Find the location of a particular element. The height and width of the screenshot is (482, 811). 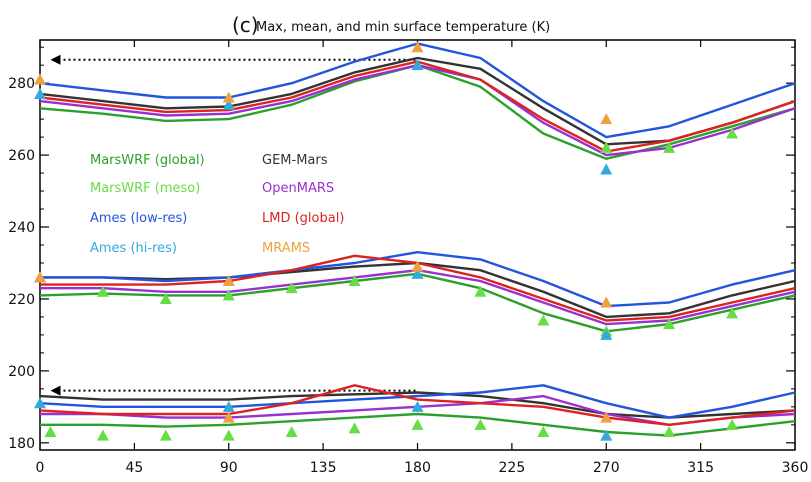

legend-entry: Ames (hi-res) is located at coordinates (133, 248).